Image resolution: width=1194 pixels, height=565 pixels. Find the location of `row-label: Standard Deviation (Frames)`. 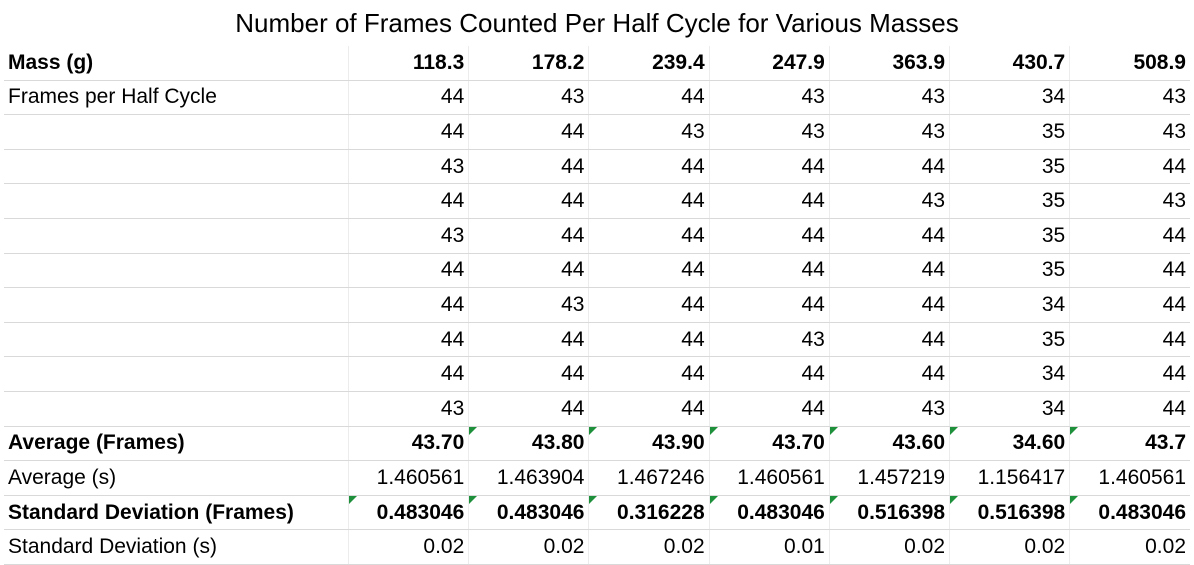

row-label: Standard Deviation (Frames) is located at coordinates (177, 513).